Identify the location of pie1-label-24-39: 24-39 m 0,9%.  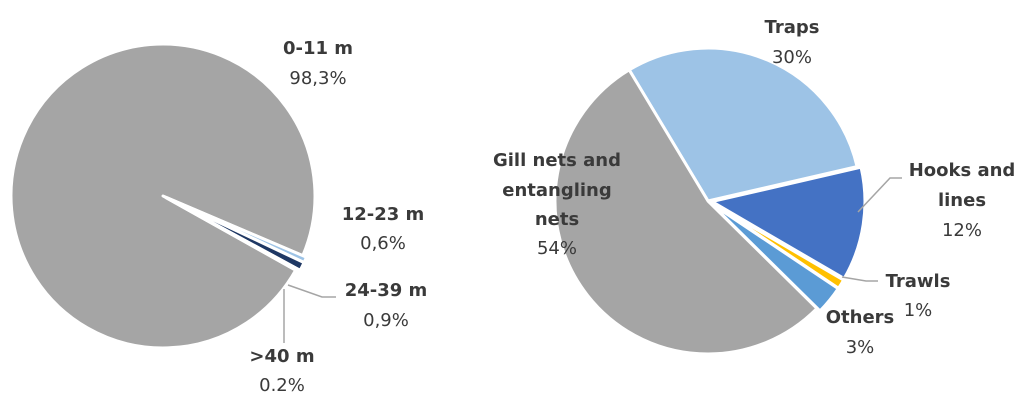
(386, 305).